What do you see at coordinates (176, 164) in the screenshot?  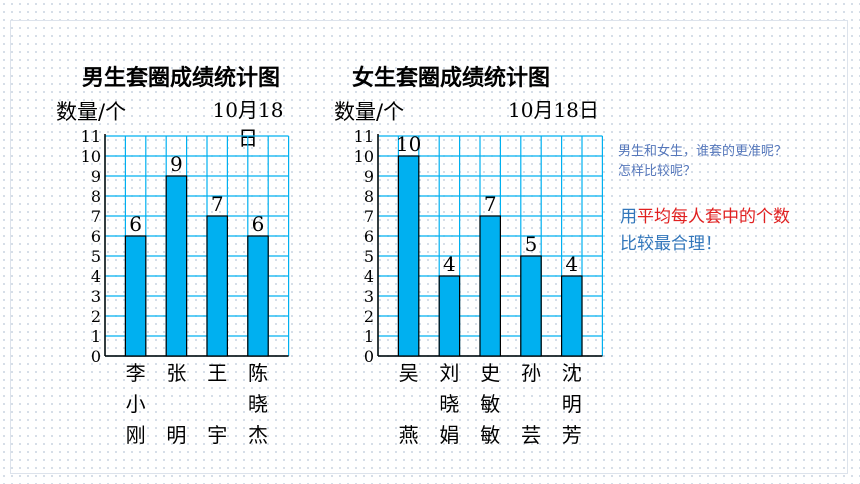 I see `data-label: 9` at bounding box center [176, 164].